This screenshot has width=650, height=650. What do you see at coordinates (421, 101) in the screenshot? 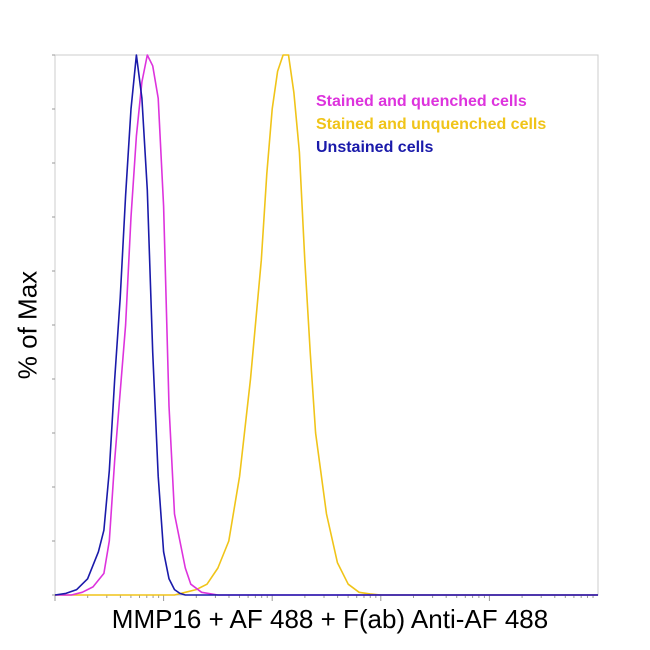
I see `legend-item-stained-quenched: Stained and quenched cells` at bounding box center [421, 101].